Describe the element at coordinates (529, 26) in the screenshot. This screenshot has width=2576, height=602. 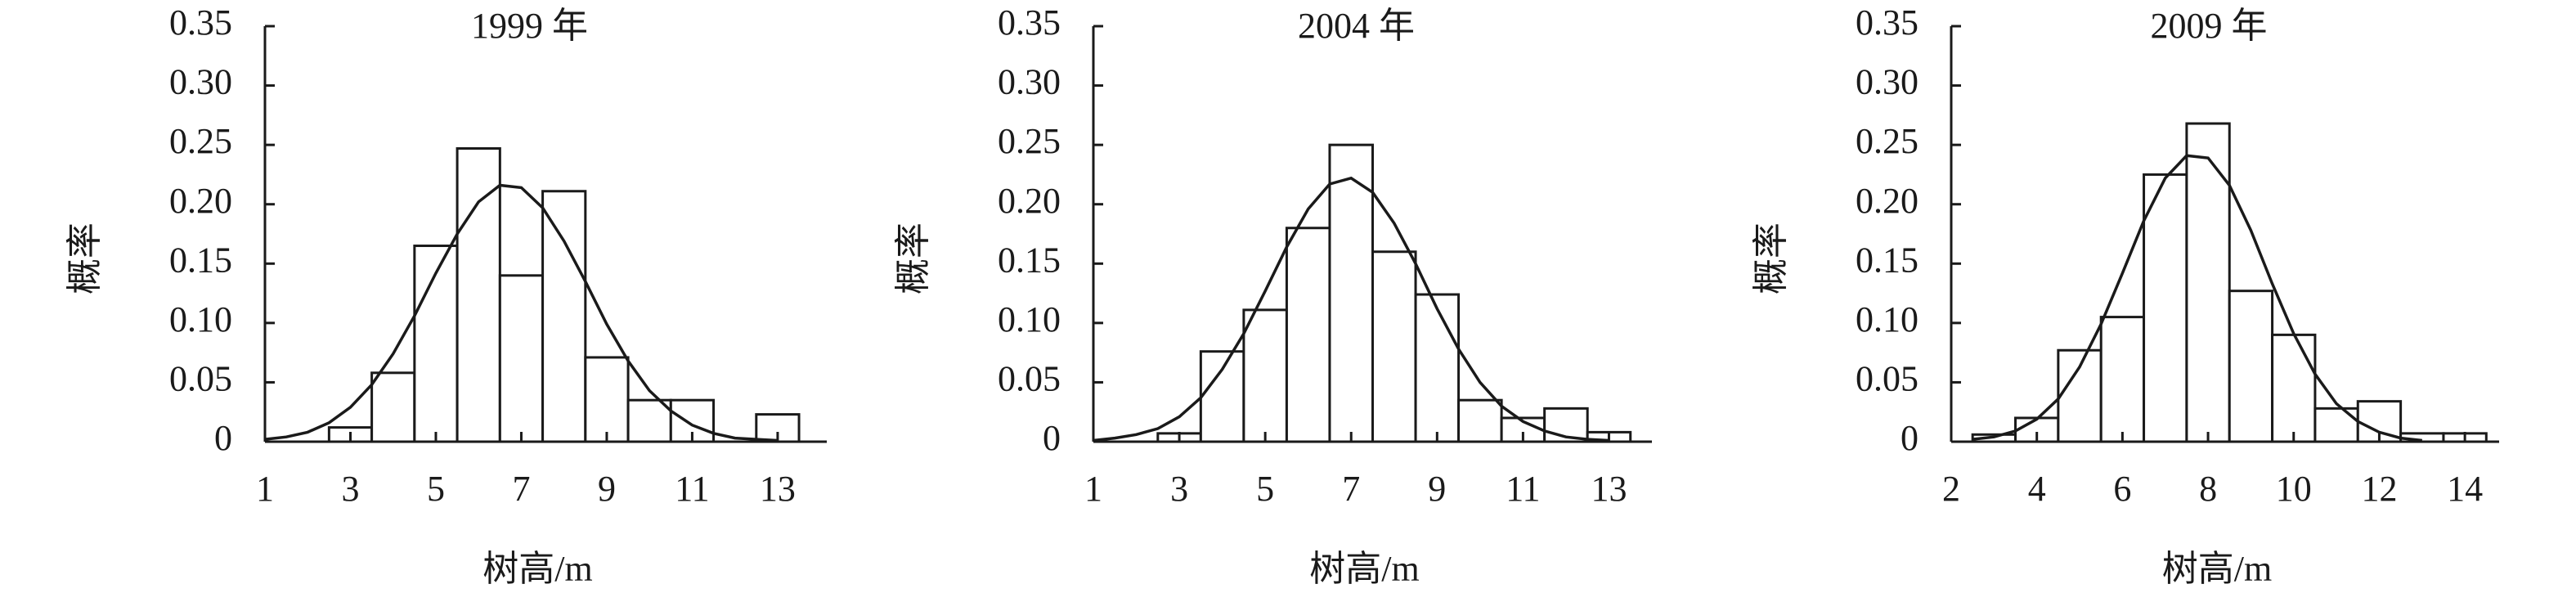
I see `chart-title: 1999 年` at that location.